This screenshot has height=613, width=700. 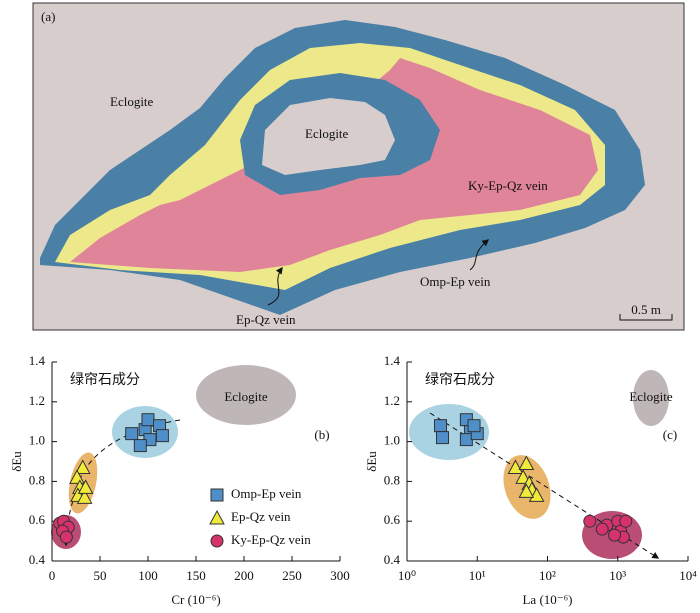 I want to click on map-label: Ky-Ep-Qz vein, so click(x=508, y=185).